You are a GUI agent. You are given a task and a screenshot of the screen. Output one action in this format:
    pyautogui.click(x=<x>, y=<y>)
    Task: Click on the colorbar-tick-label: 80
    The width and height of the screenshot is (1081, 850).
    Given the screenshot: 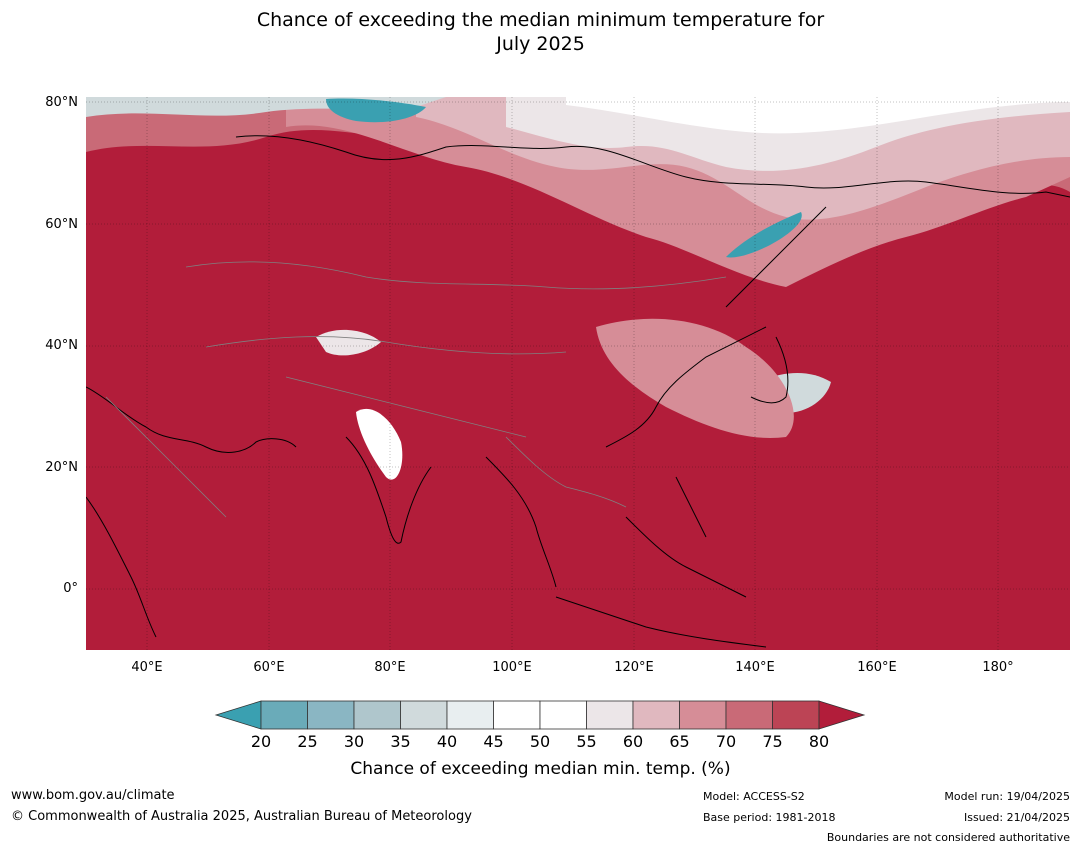 What is the action you would take?
    pyautogui.click(x=819, y=741)
    